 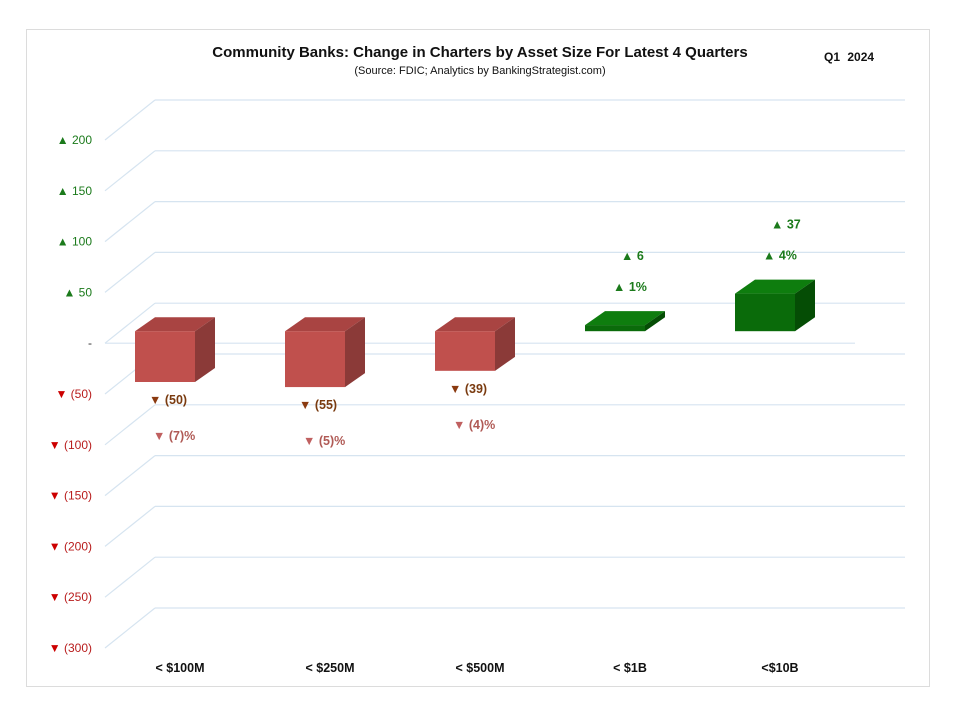 What do you see at coordinates (630, 287) in the screenshot?
I see `percent-label: ▲ 1%` at bounding box center [630, 287].